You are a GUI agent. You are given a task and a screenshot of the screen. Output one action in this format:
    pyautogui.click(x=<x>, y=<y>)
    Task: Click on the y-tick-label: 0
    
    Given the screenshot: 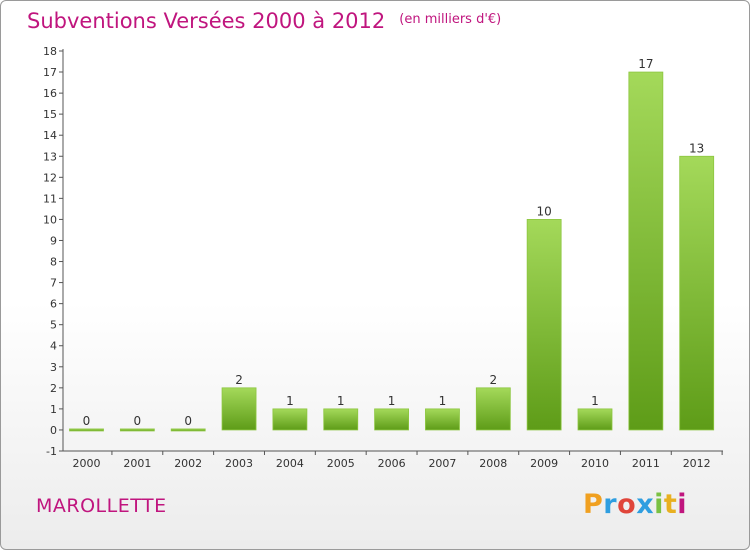 What is the action you would take?
    pyautogui.click(x=53, y=430)
    